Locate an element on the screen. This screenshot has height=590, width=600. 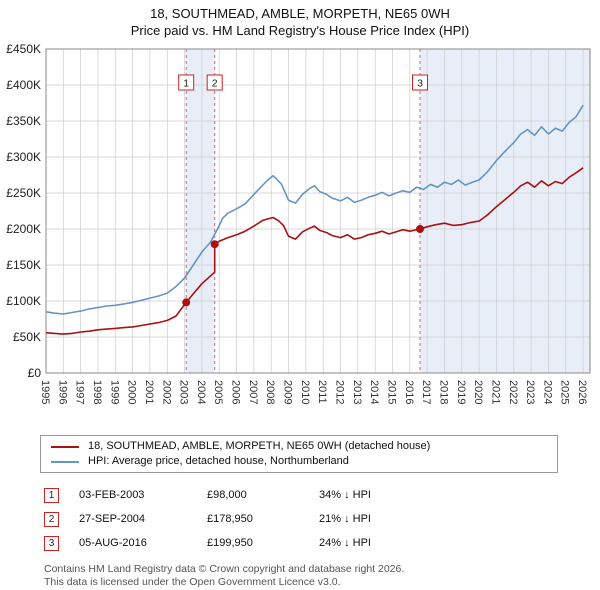
y-tick-label: £200K is located at coordinates (23, 229).